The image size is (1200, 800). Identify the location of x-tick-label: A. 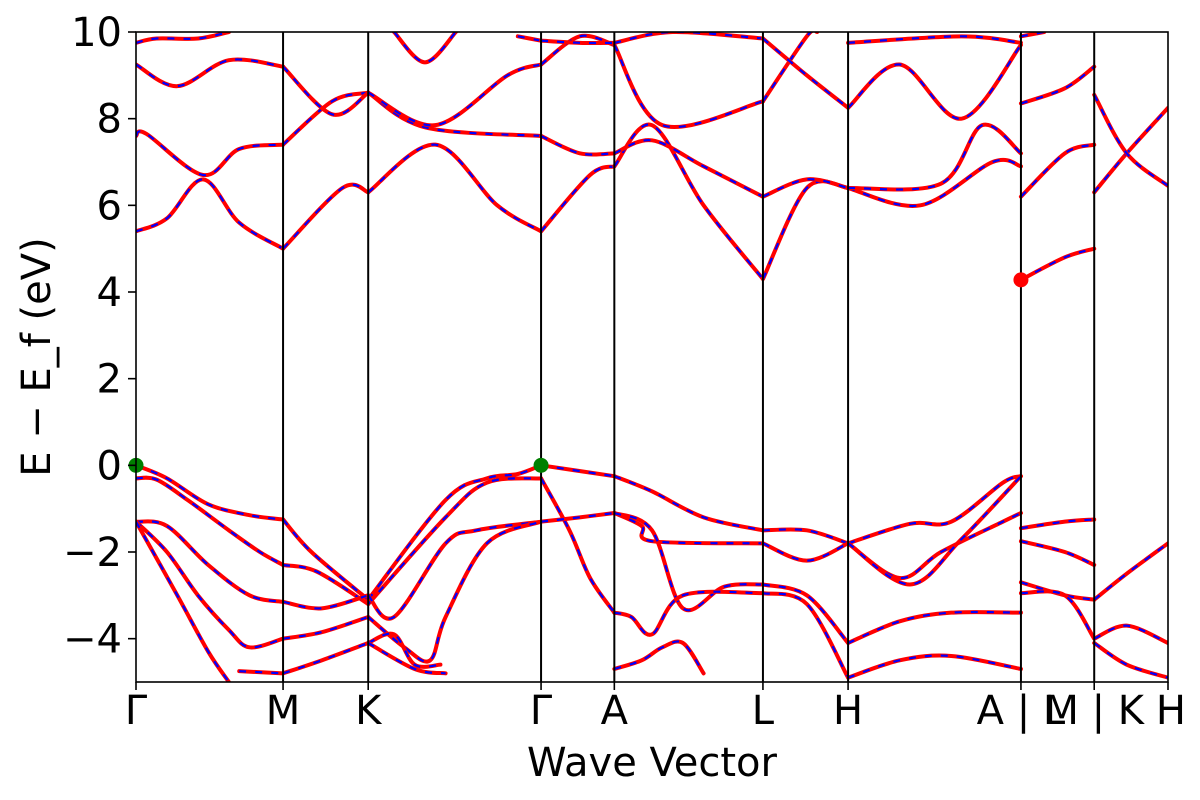
(615, 711).